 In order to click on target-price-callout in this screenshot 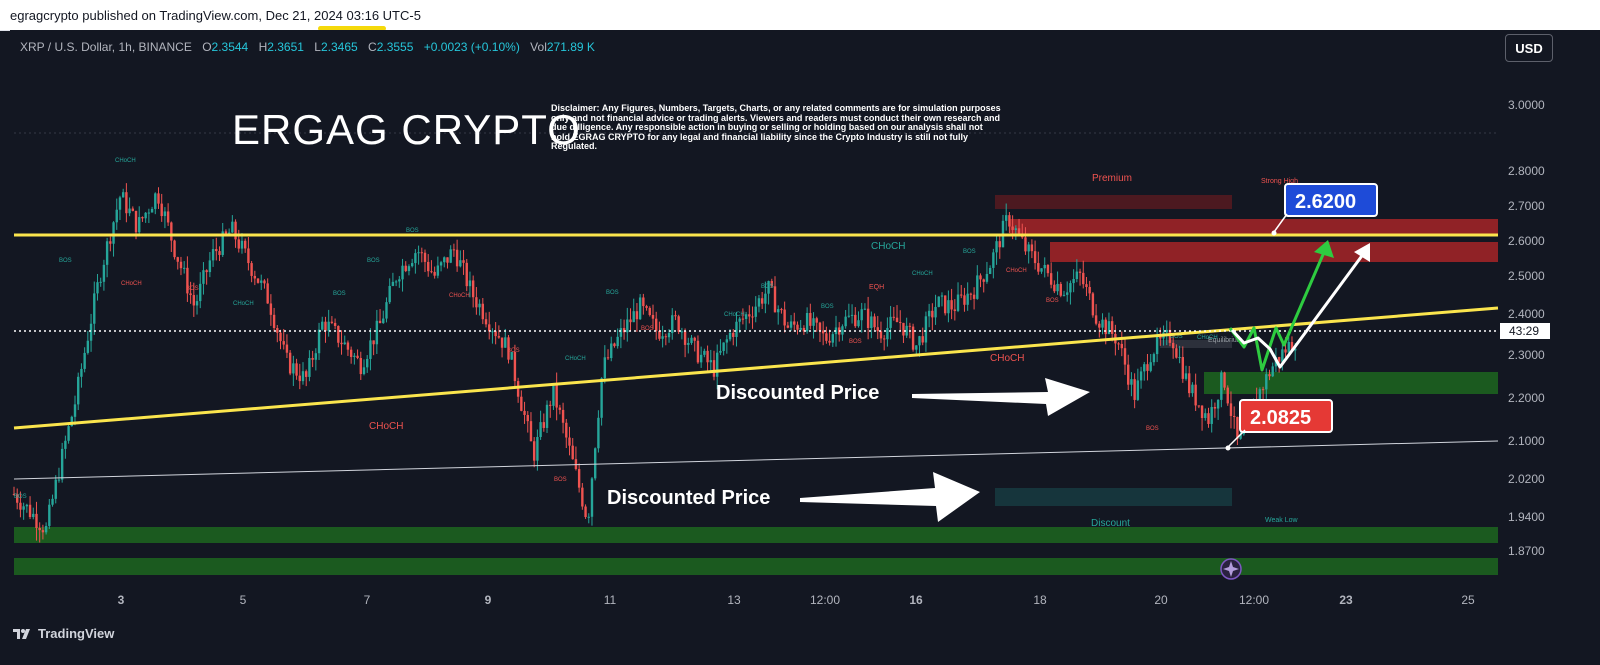, I will do `click(1331, 200)`.